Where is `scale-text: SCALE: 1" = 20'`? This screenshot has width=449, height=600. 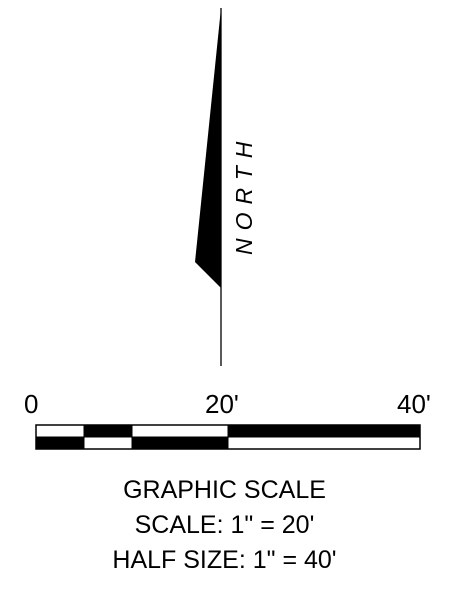 scale-text: SCALE: 1" = 20' is located at coordinates (224, 525).